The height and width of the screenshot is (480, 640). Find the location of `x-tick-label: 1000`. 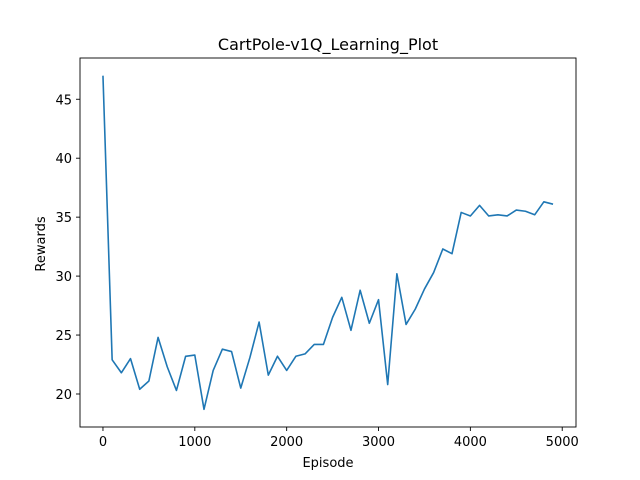

x-tick-label: 1000 is located at coordinates (194, 442).